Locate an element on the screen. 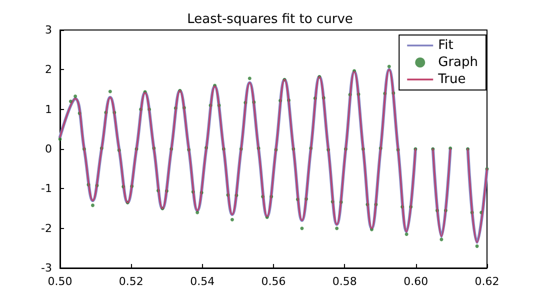 The image size is (540, 299). x-tick-label: 0.54 is located at coordinates (202, 281).